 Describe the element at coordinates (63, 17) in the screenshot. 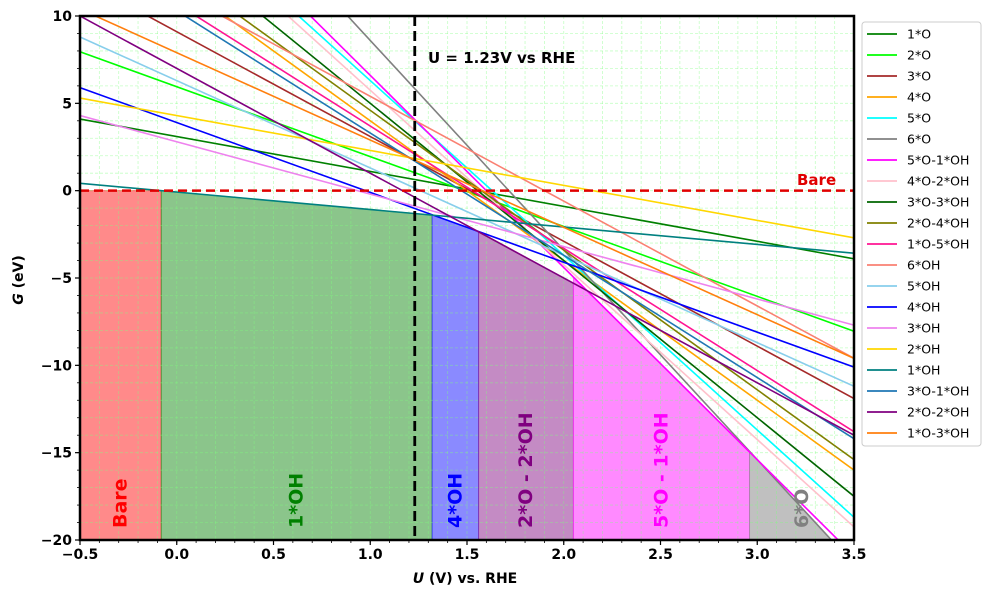

I see `y-tick-label: 10` at that location.